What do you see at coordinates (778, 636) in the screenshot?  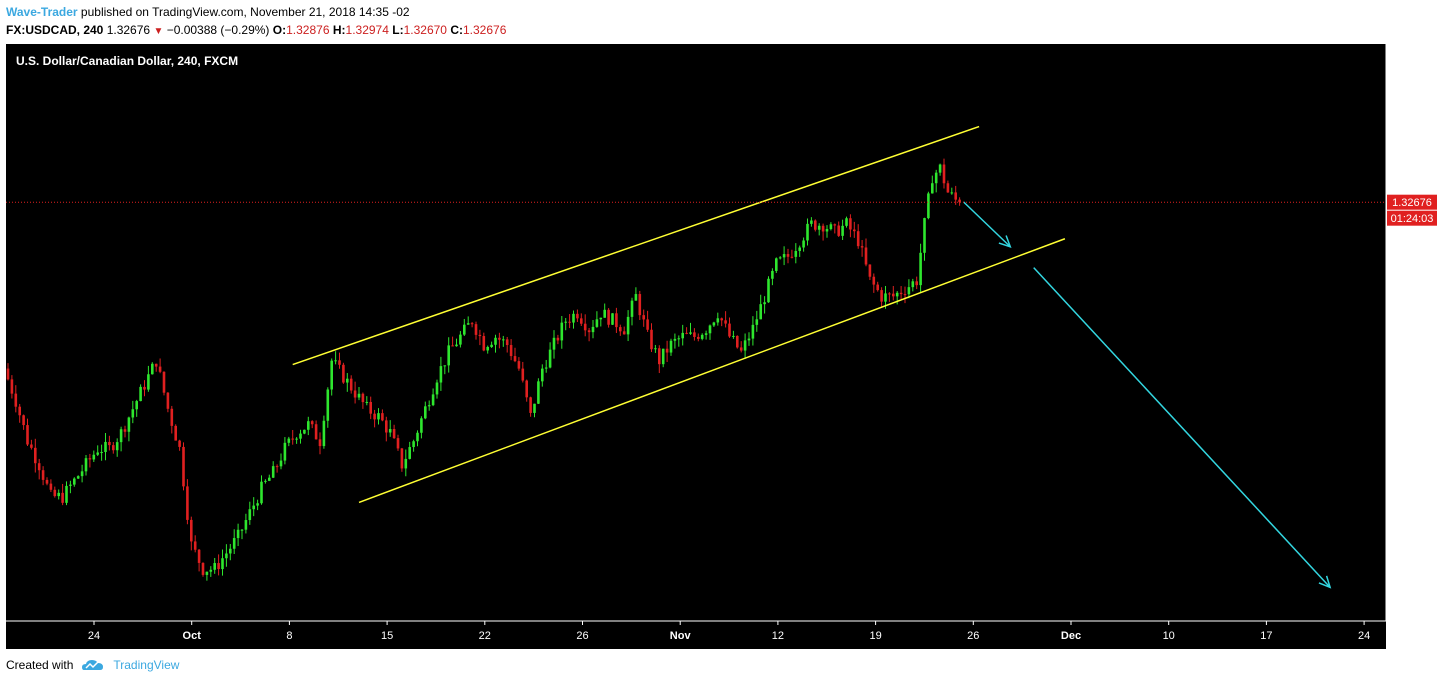 I see `x-tick-label: 12` at bounding box center [778, 636].